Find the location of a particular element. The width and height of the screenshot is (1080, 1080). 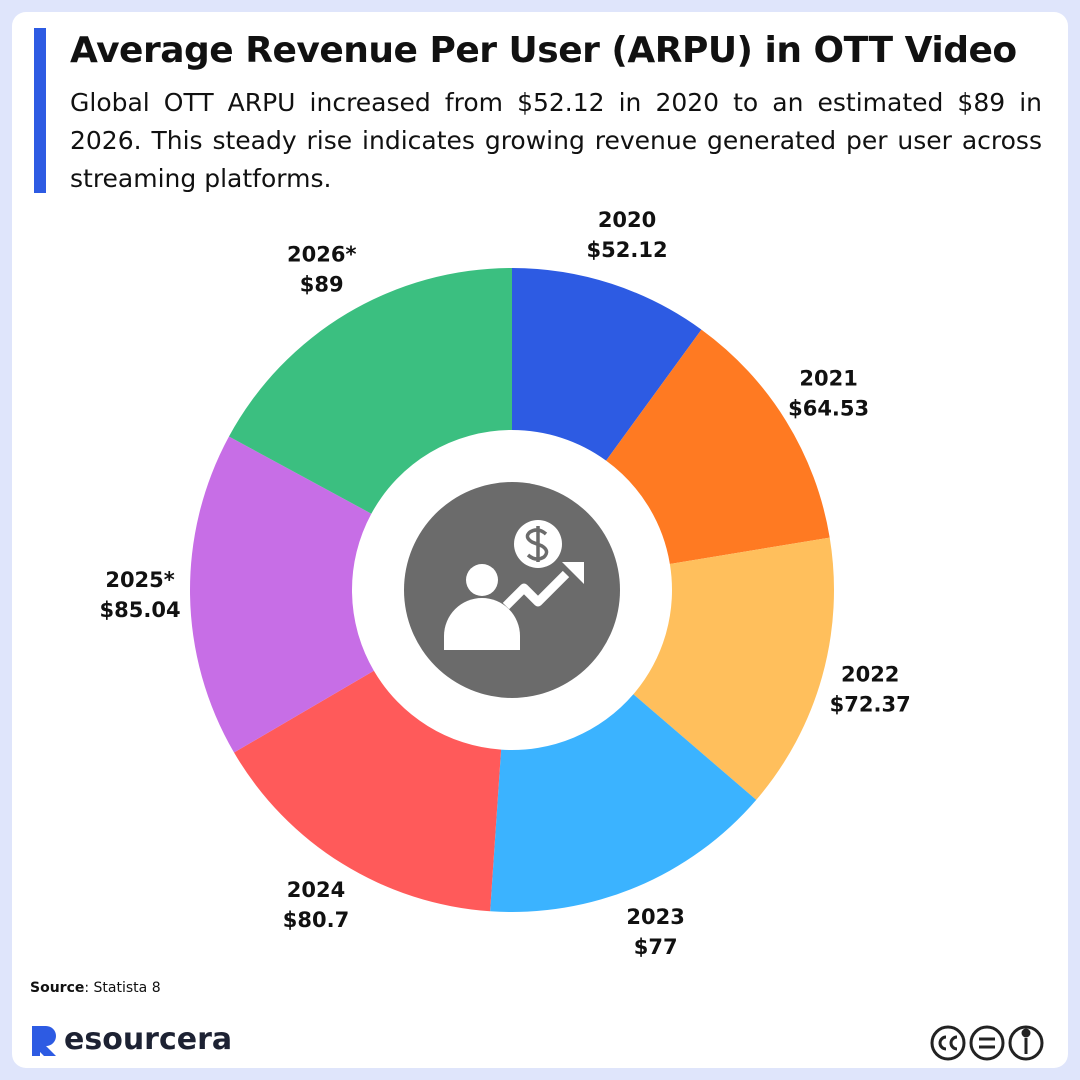

slice-value-label: $77 is located at coordinates (656, 947).